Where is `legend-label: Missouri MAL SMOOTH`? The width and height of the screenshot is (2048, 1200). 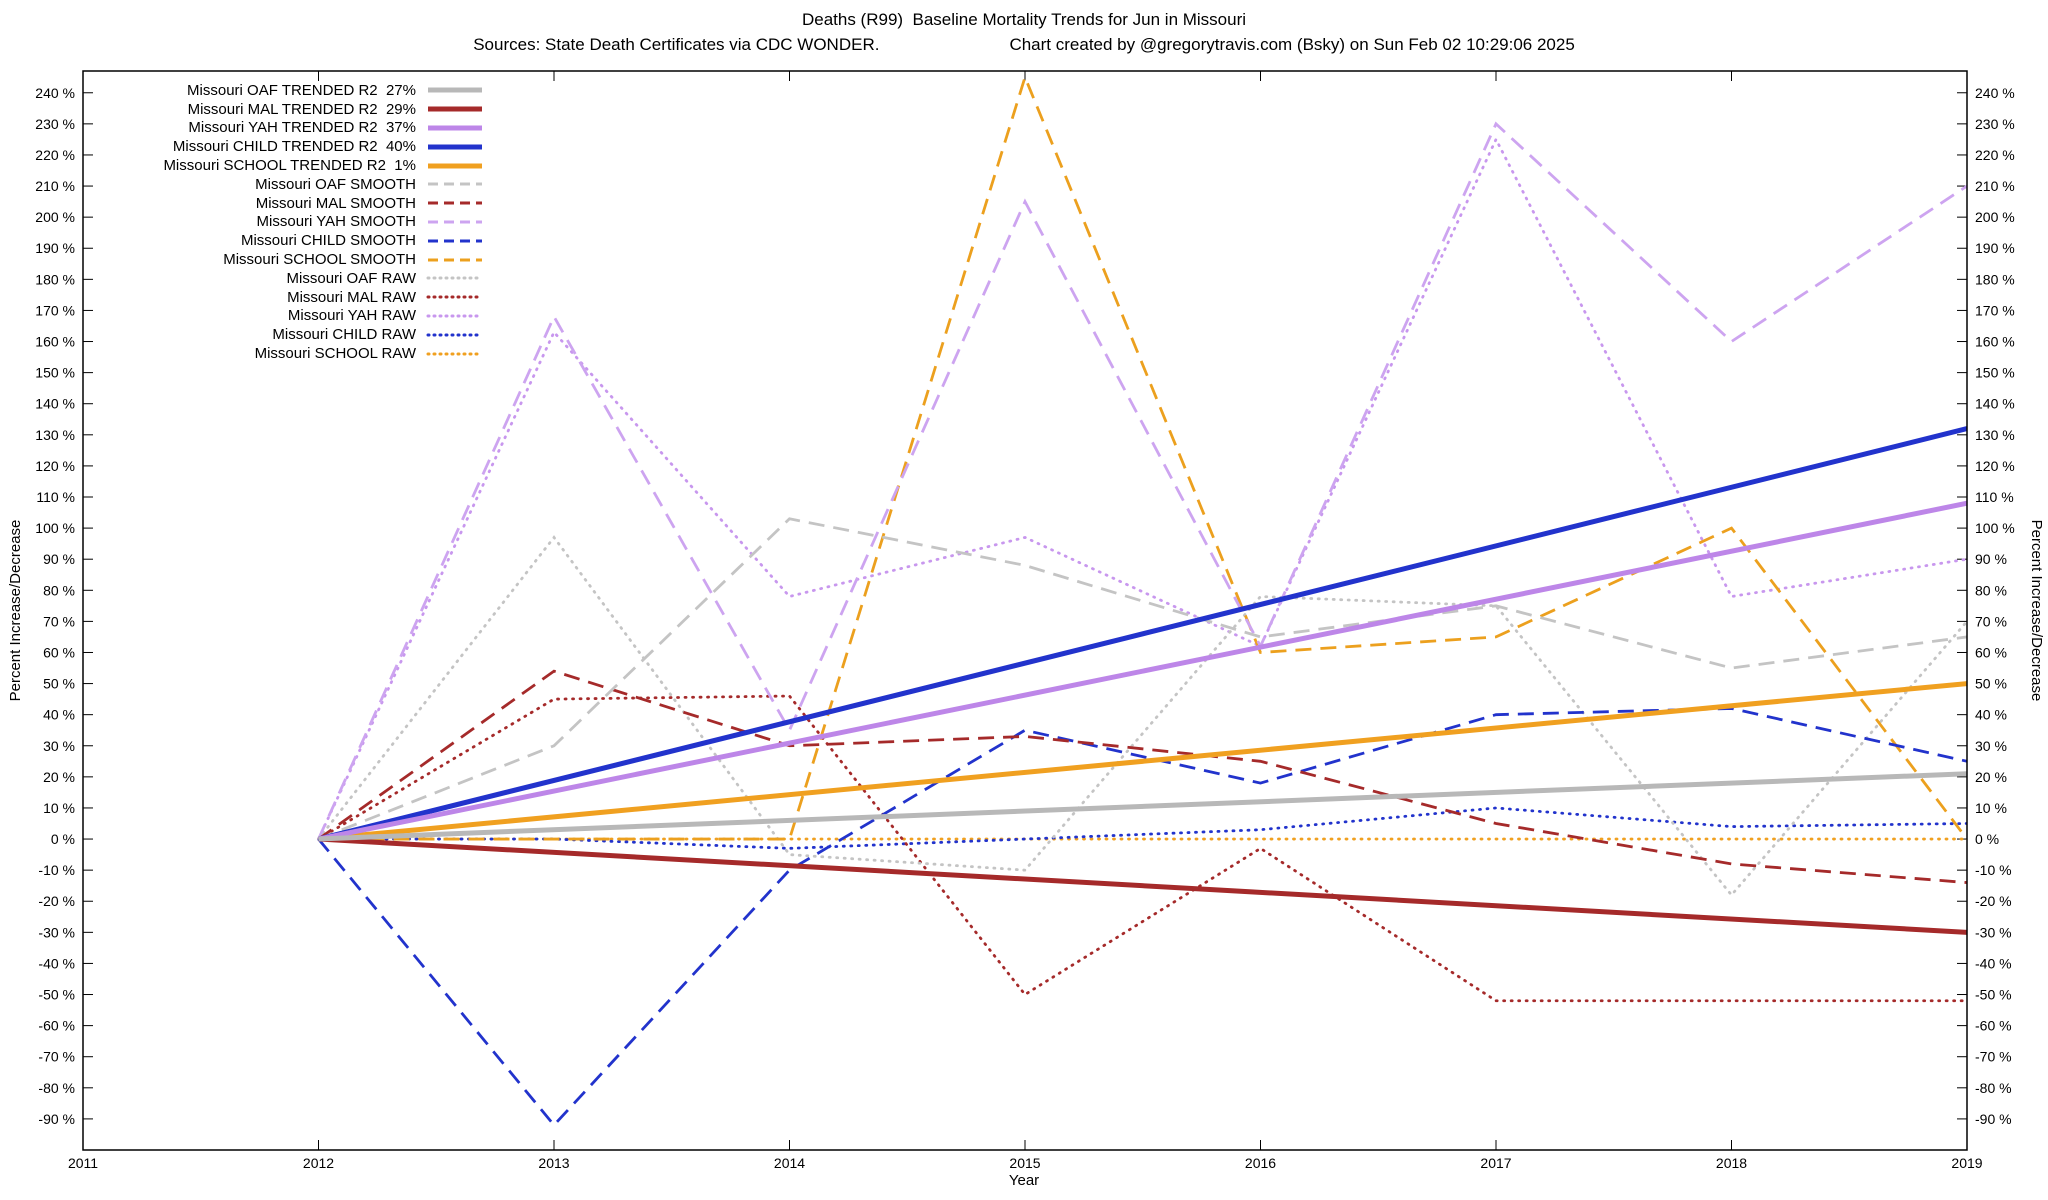 legend-label: Missouri MAL SMOOTH is located at coordinates (335, 203).